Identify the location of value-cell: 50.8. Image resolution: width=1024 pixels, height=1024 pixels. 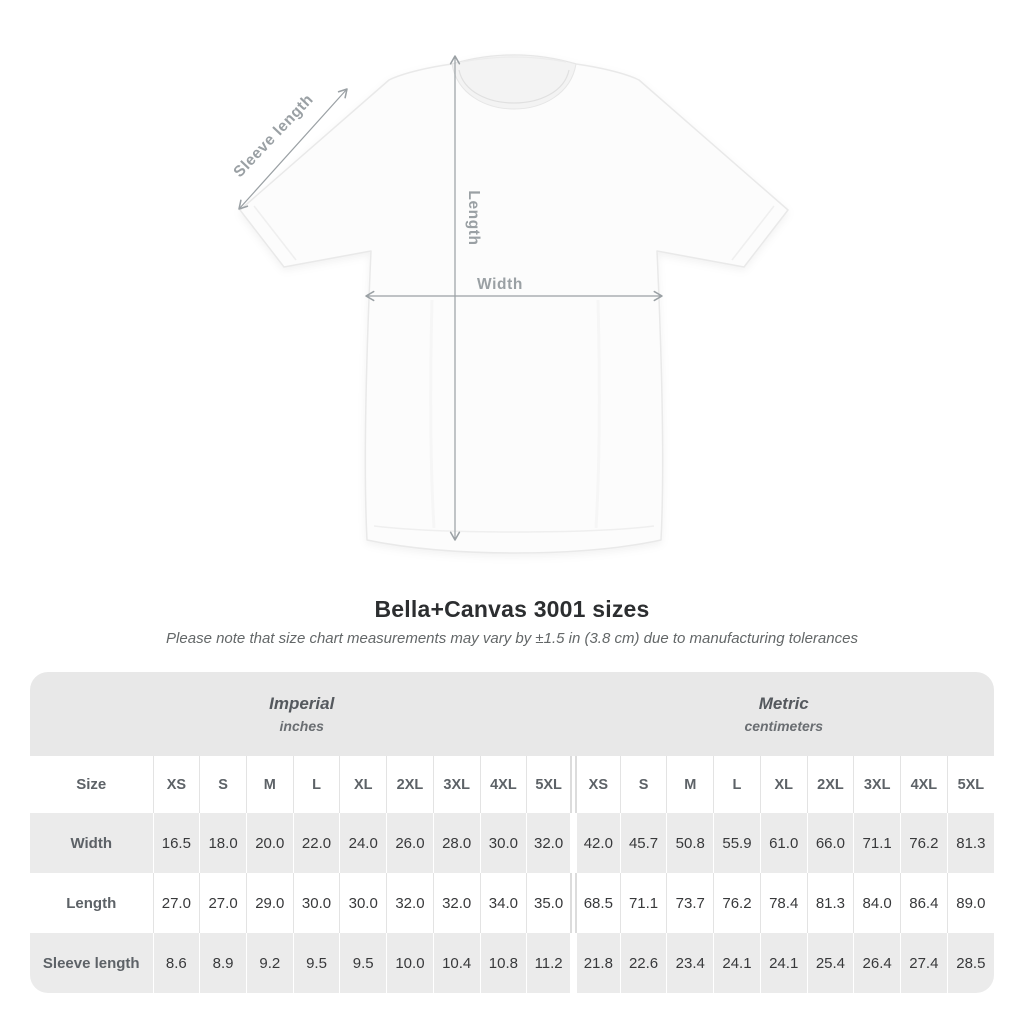
(690, 843).